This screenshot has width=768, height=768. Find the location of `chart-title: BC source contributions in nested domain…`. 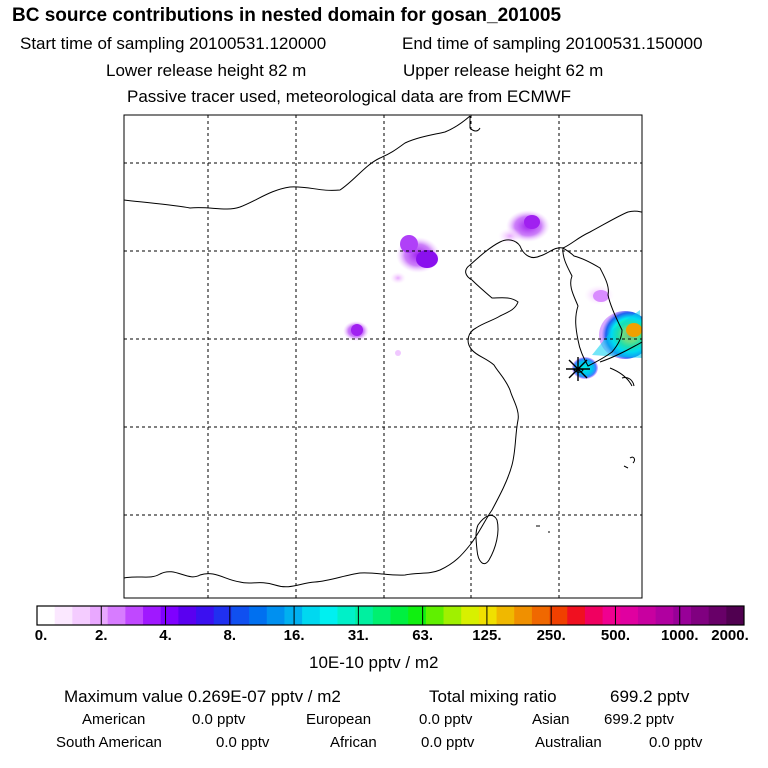

chart-title: BC source contributions in nested domain… is located at coordinates (287, 15).